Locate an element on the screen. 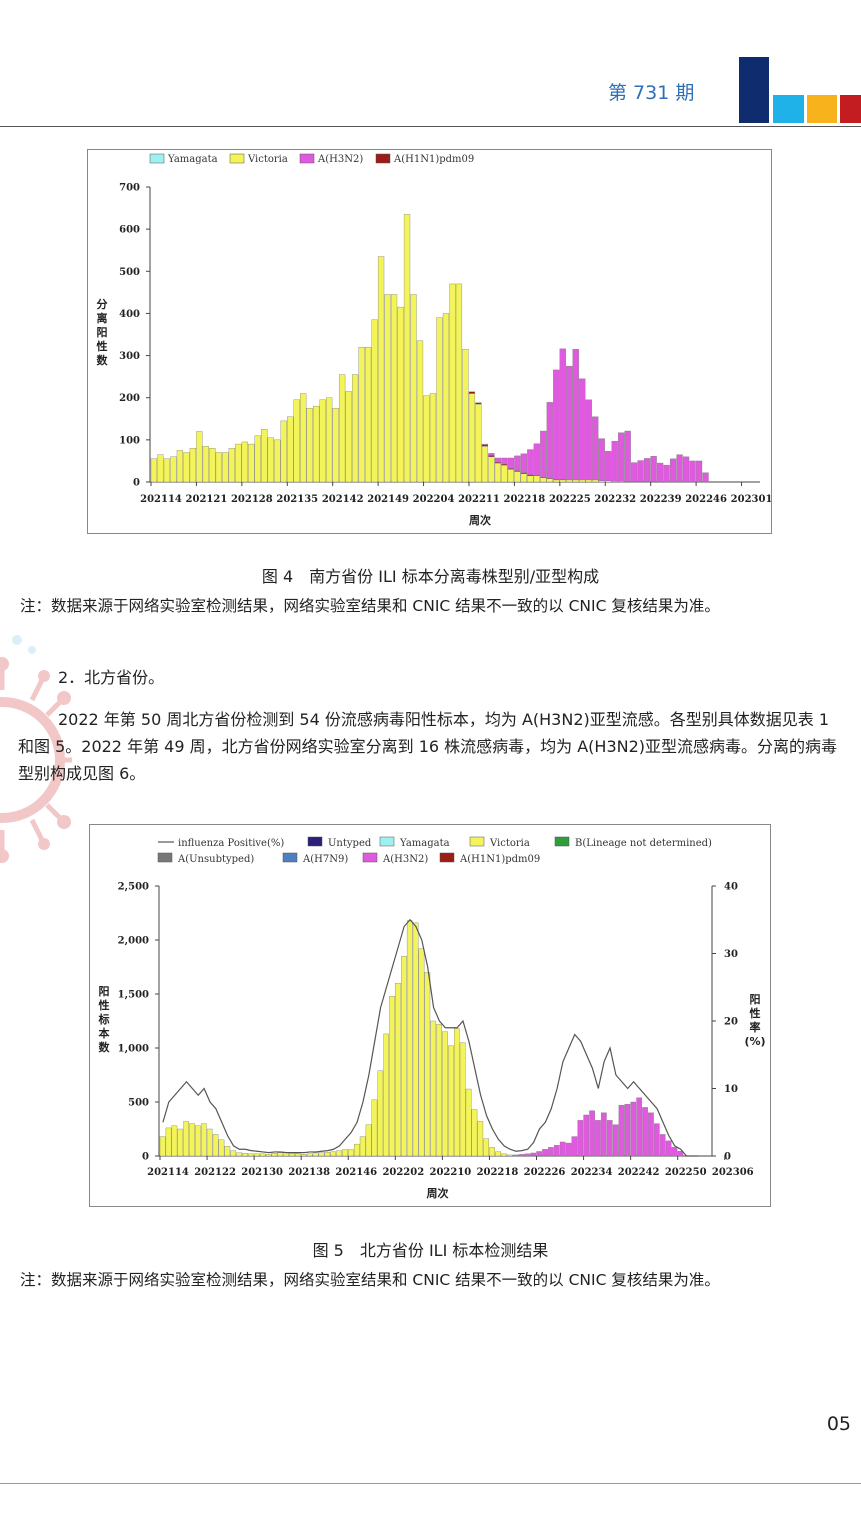 This screenshot has width=861, height=1527. y-axis-title-char: 性 is located at coordinates (102, 346).